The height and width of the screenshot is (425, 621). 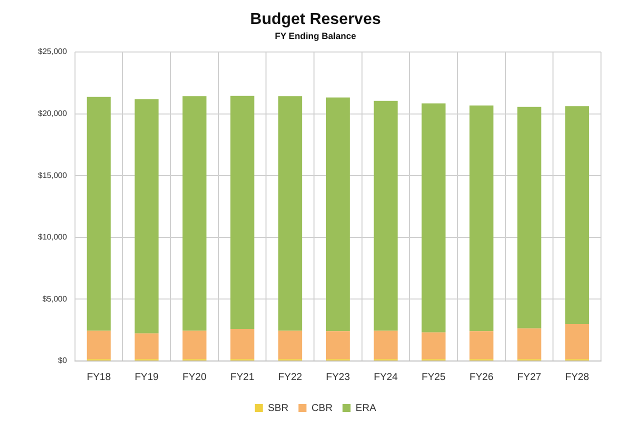 I want to click on y-tick-label: $0, so click(x=63, y=361).